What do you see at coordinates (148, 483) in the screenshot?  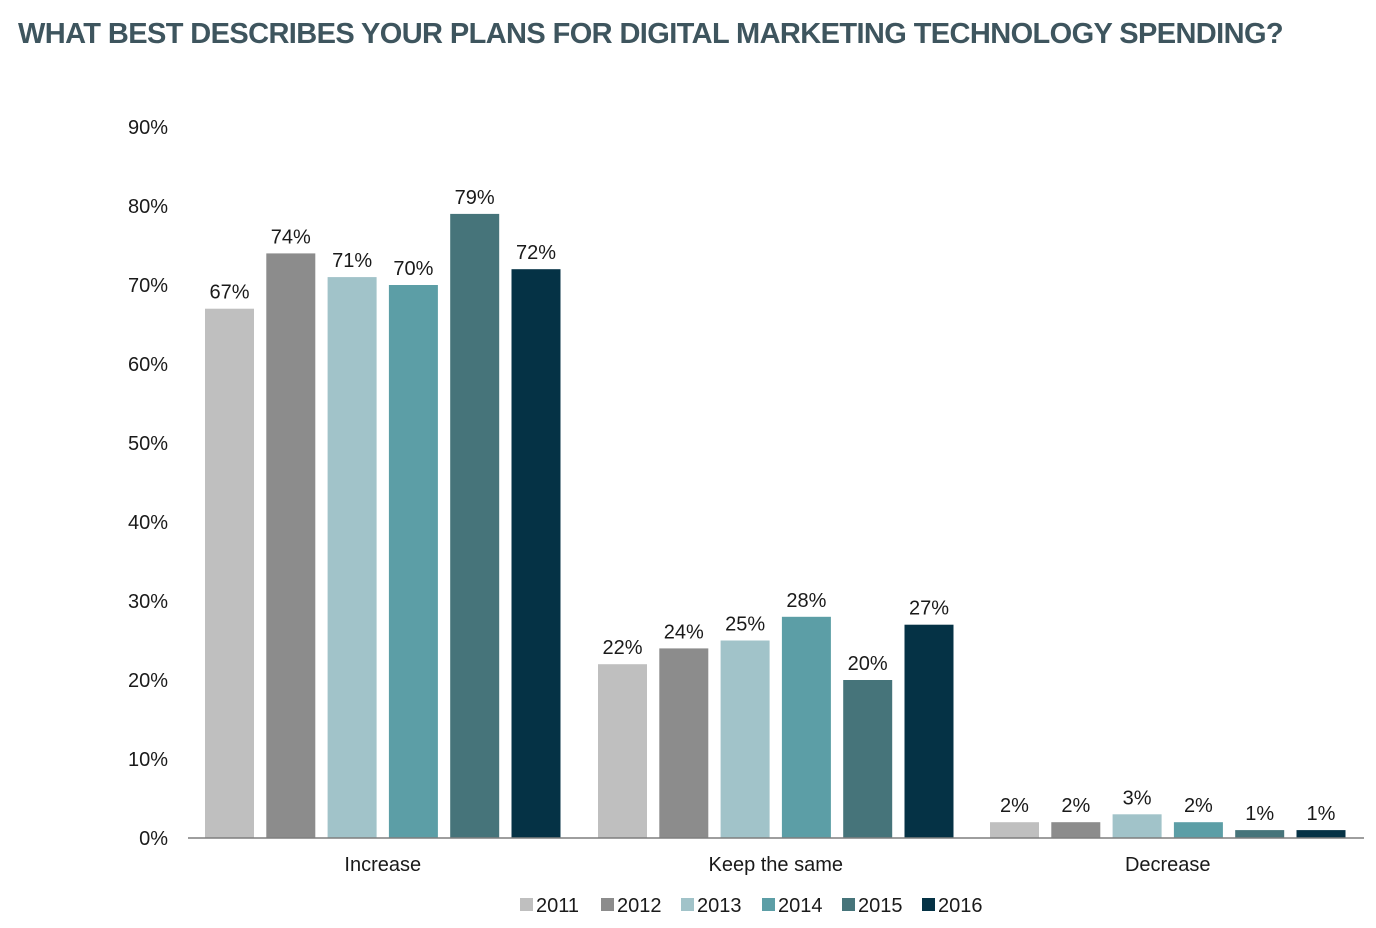 I see `y-axis: 0% 10% 20% 30% 40% 50% 60% 70% 80% 90%` at bounding box center [148, 483].